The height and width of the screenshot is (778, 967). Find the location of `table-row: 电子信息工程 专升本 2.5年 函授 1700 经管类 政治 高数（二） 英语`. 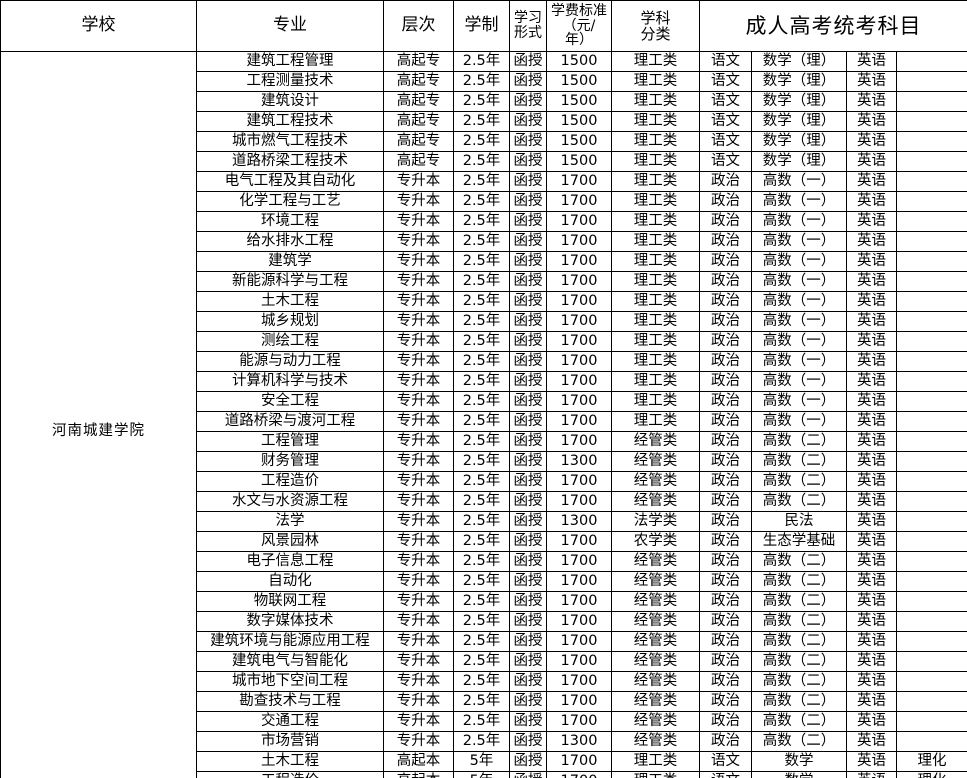

table-row: 电子信息工程 专升本 2.5年 函授 1700 经管类 政治 高数（二） 英语 is located at coordinates (484, 561).